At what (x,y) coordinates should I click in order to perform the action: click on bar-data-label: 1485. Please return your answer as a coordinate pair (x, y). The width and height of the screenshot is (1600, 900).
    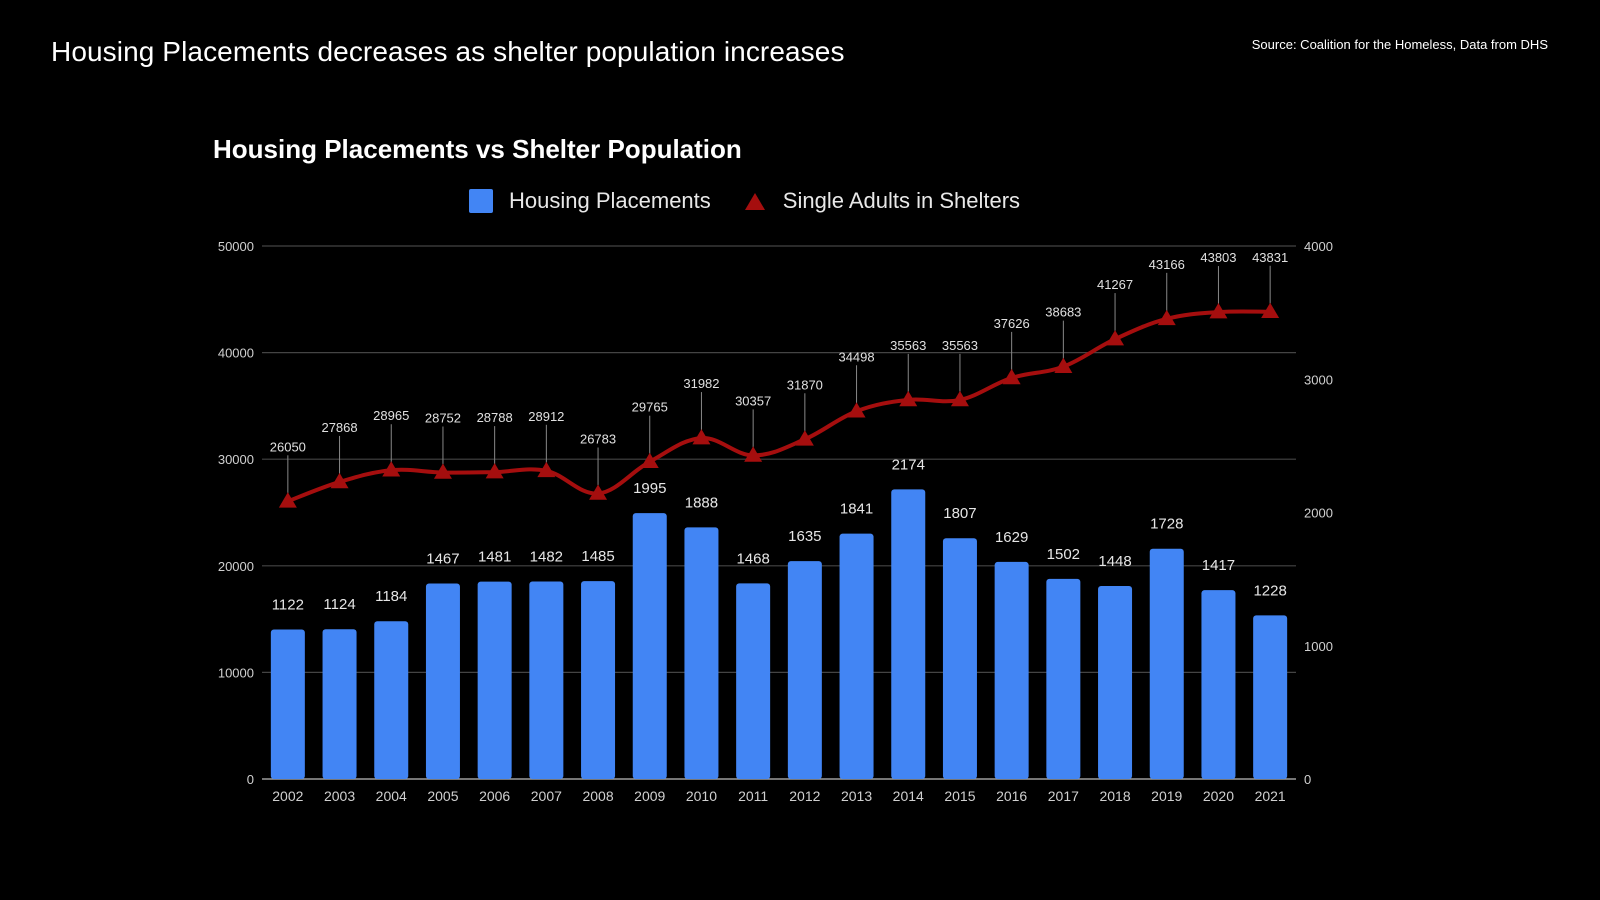
    Looking at the image, I should click on (597, 556).